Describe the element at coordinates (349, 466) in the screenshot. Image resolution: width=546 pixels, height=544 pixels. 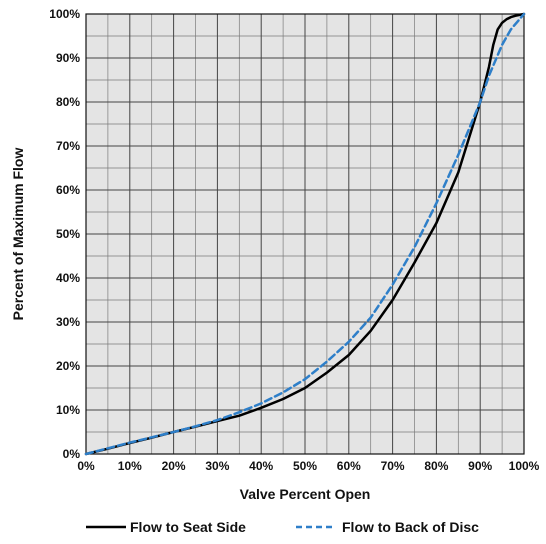
I see `x-tick-label: 60%` at that location.